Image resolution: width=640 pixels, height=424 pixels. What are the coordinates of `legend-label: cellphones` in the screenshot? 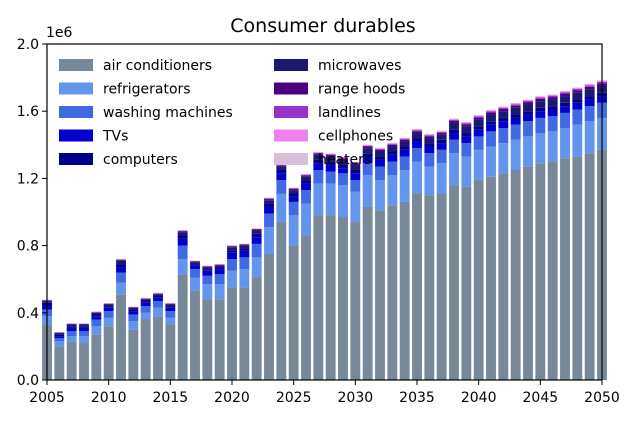 It's located at (355, 137).